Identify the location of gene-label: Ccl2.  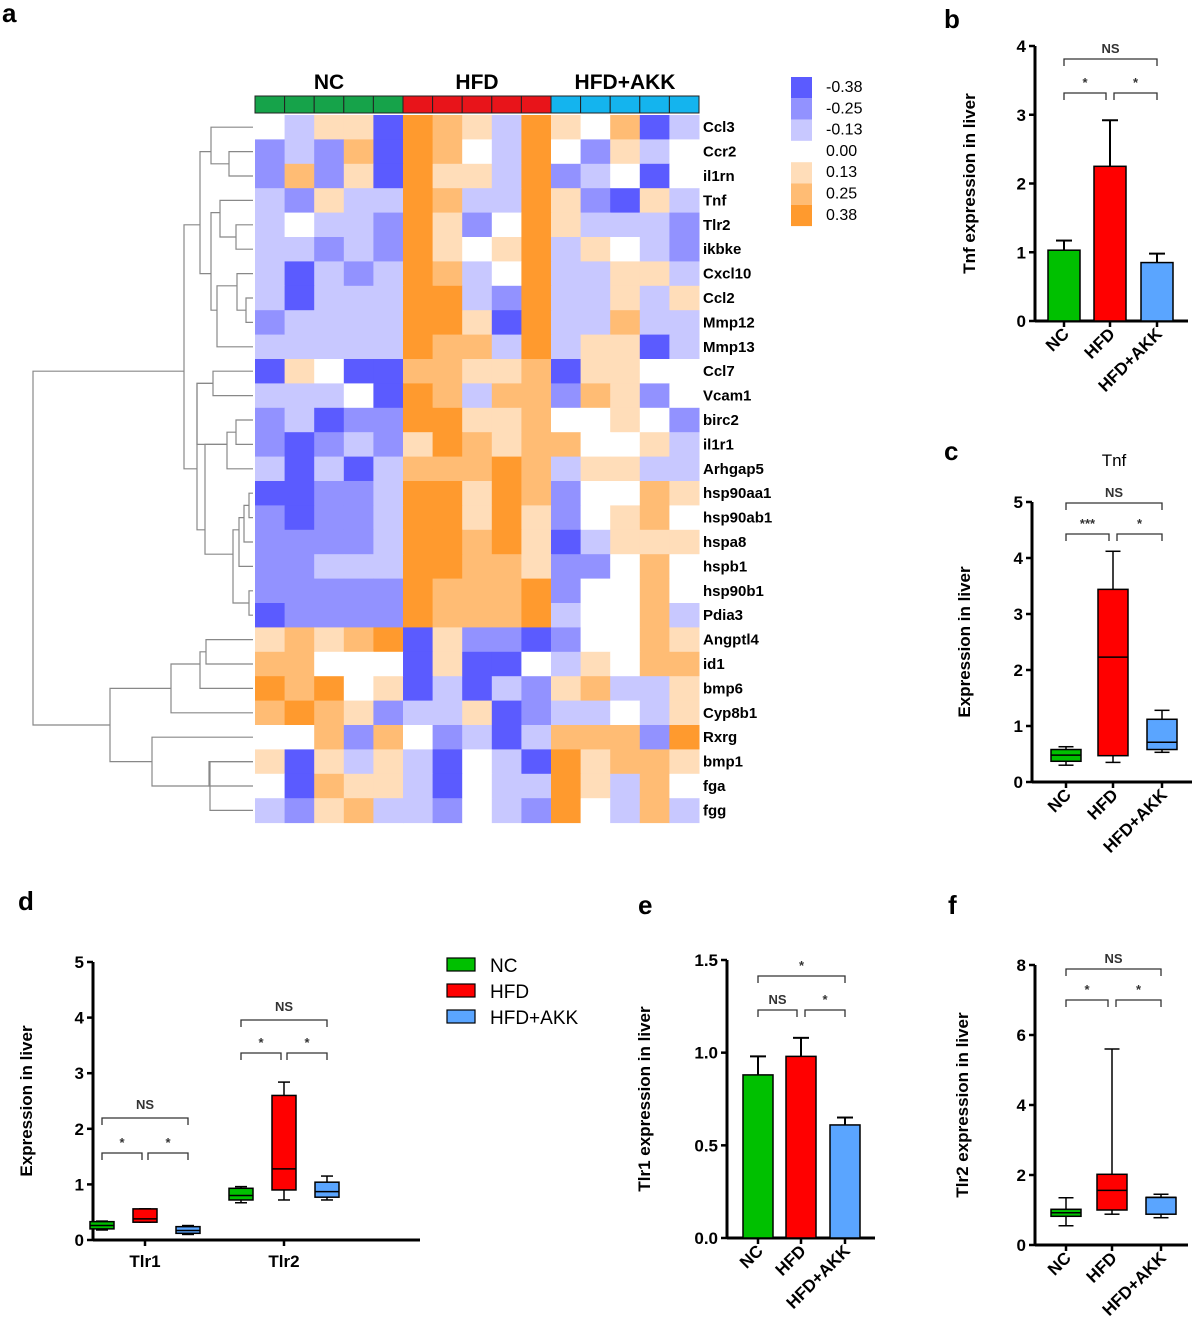
(719, 298).